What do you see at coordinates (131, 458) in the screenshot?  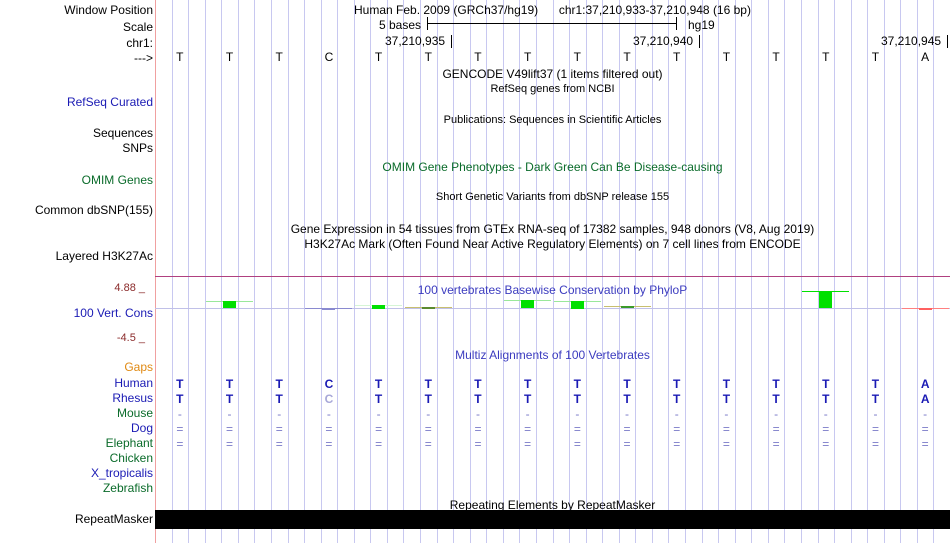 I see `species-label: Chicken` at bounding box center [131, 458].